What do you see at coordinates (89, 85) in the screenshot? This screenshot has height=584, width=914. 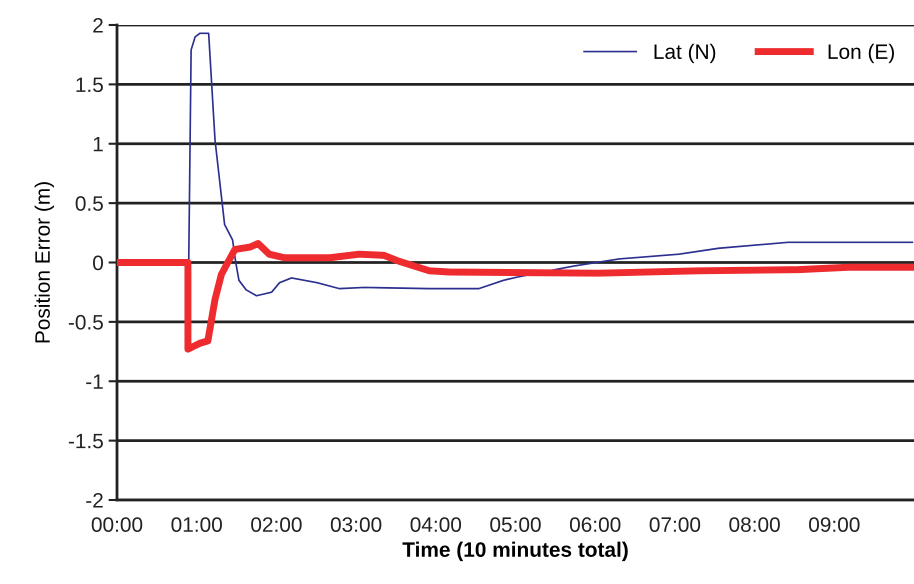 I see `y-tick-label: 1.5` at bounding box center [89, 85].